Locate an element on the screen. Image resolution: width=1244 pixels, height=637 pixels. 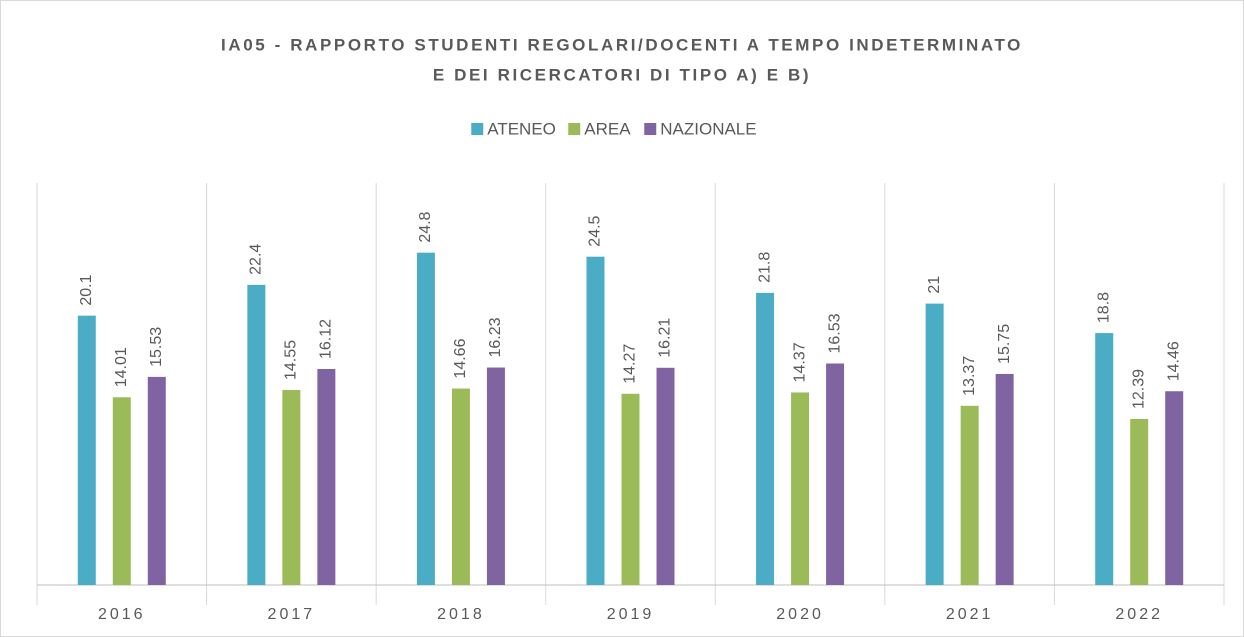
legend-label: AREA is located at coordinates (607, 128).